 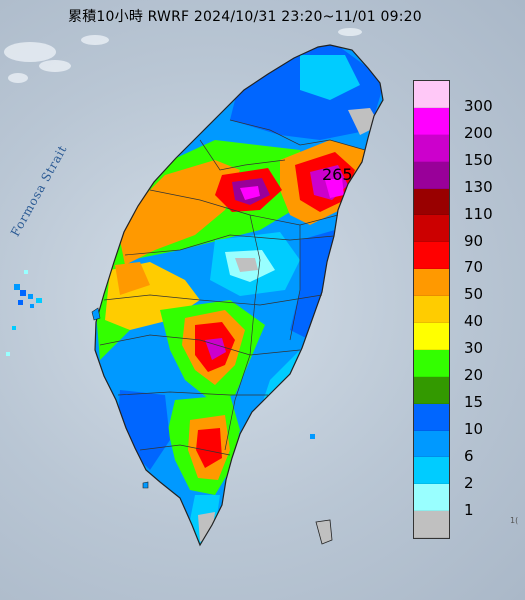 I want to click on map-title: 累積10小時 RWRF 2024/10/31 23:20~11/01 09:20, so click(x=245, y=17).